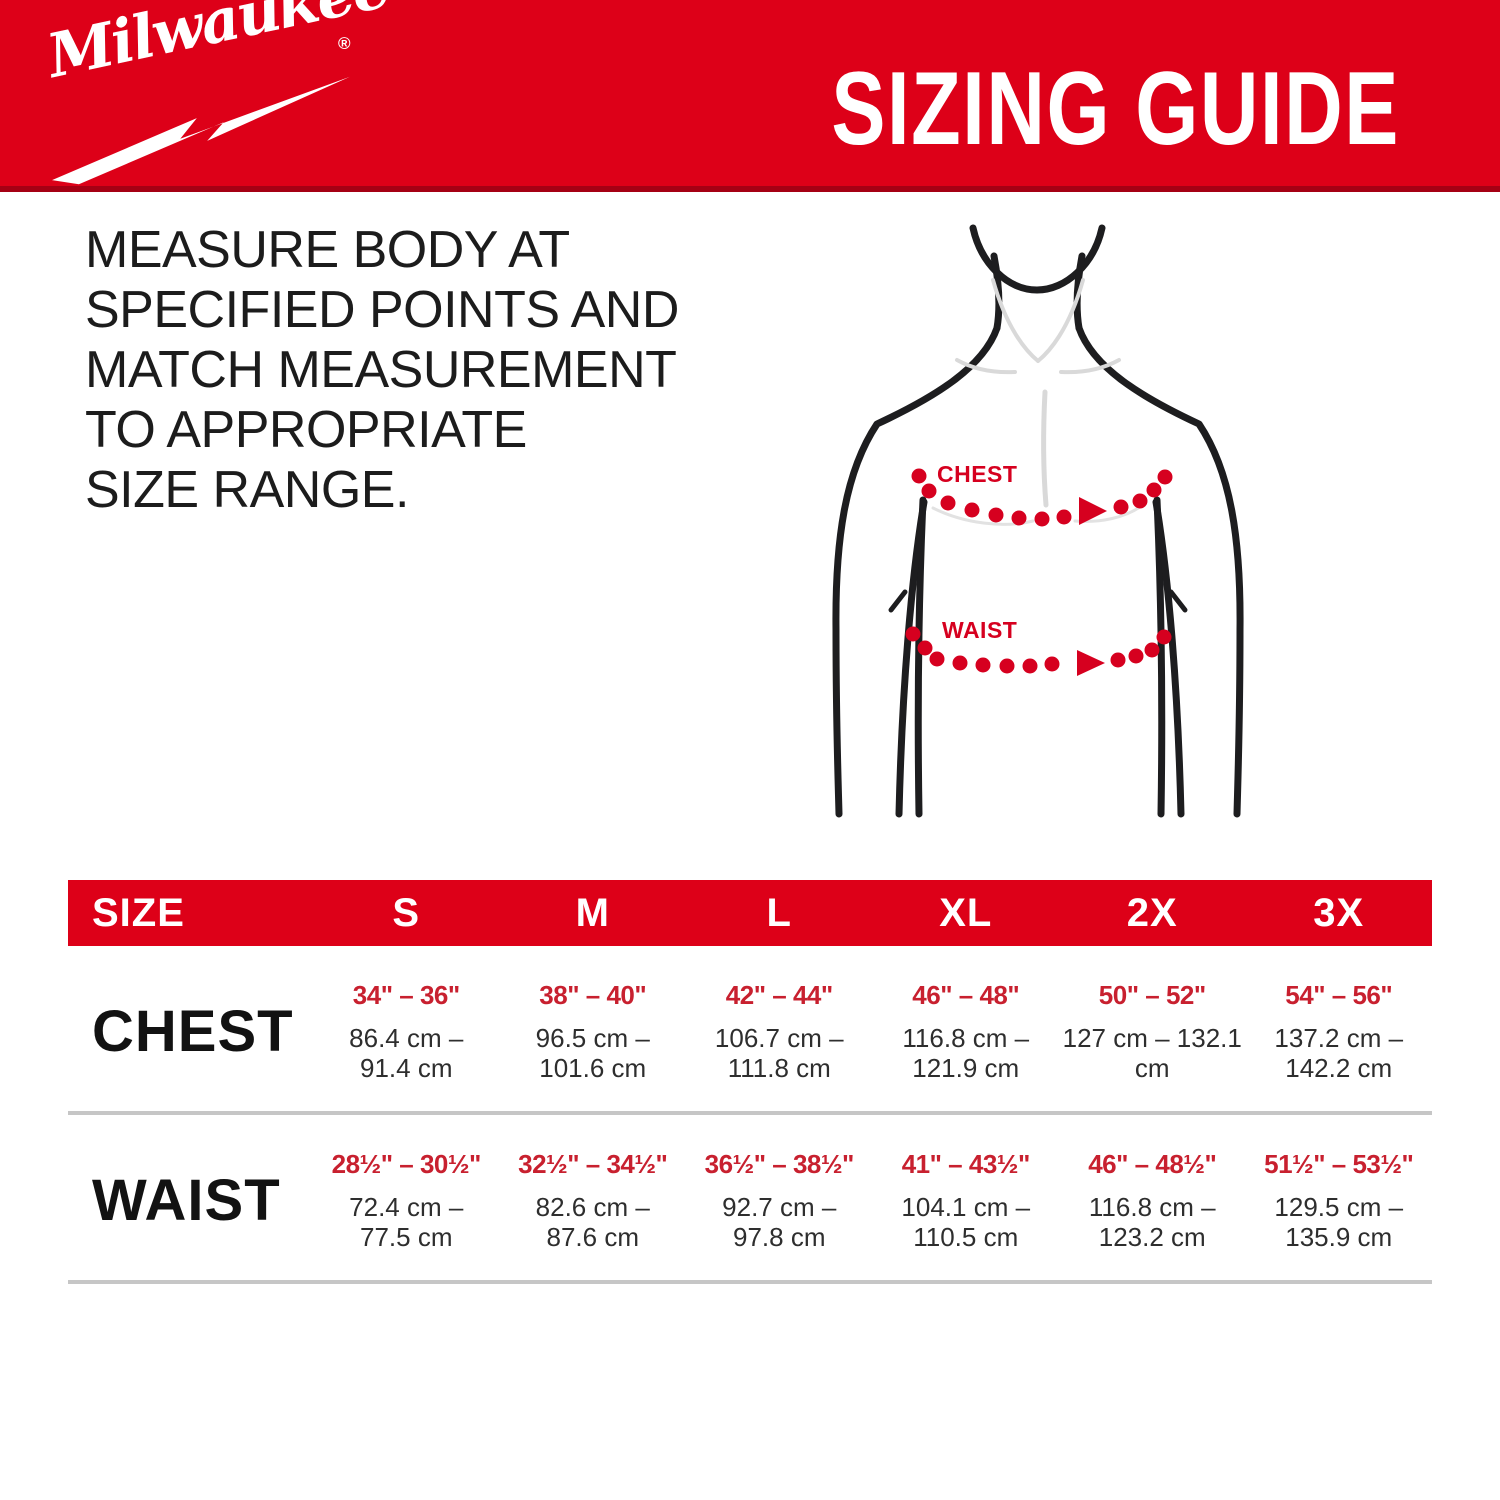  What do you see at coordinates (779, 1222) in the screenshot?
I see `range-cm: 92.7 cm – 97.8 cm` at bounding box center [779, 1222].